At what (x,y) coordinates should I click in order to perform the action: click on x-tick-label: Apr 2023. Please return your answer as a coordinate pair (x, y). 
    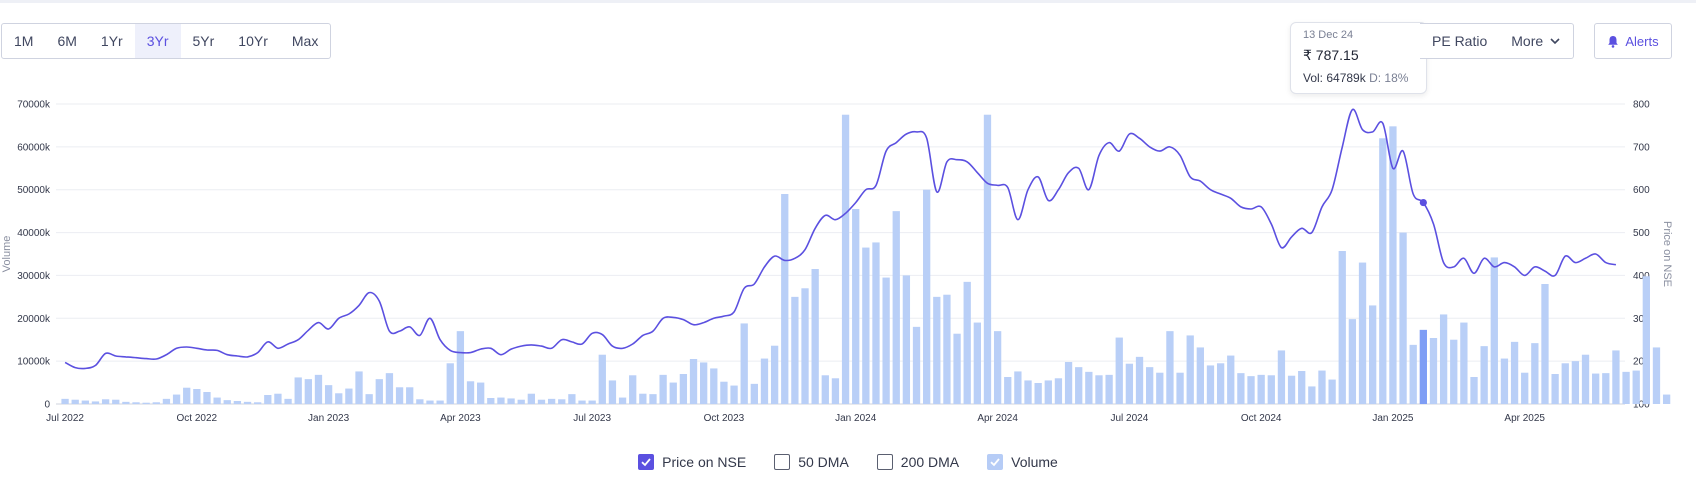
    Looking at the image, I should click on (460, 418).